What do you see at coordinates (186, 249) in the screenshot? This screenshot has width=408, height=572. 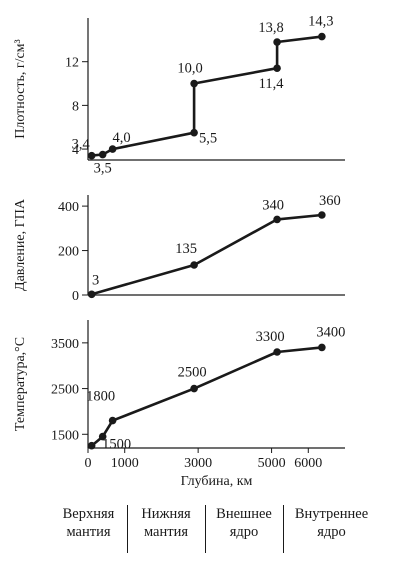 I see `data-label: 135` at bounding box center [186, 249].